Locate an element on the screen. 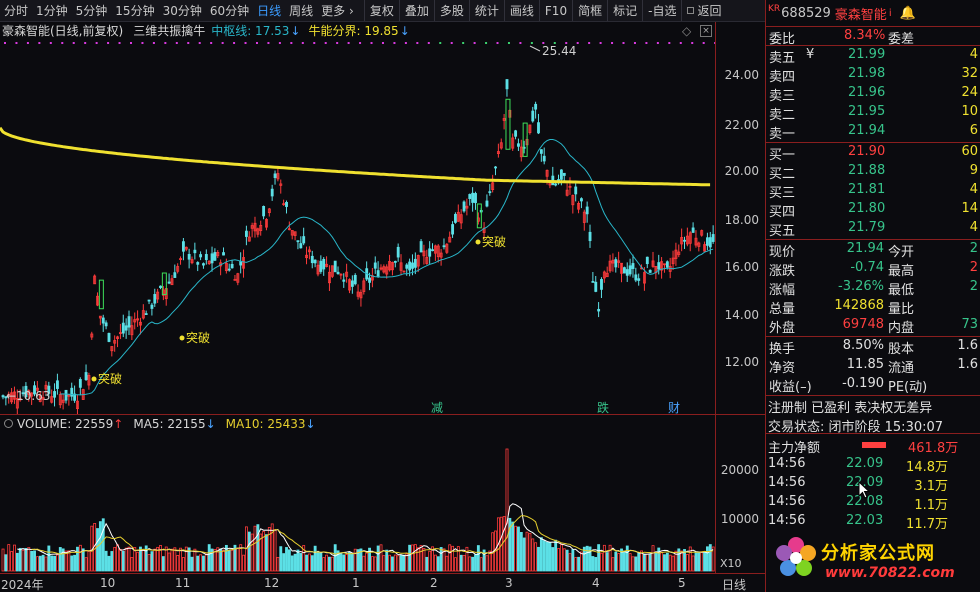 Image resolution: width=980 pixels, height=592 pixels. ask-volume: 6 is located at coordinates (973, 130).